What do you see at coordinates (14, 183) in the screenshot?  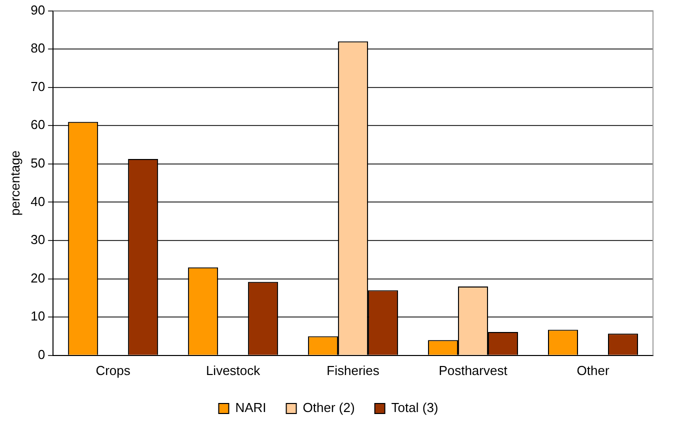 I see `y-axis-title: percentage` at bounding box center [14, 183].